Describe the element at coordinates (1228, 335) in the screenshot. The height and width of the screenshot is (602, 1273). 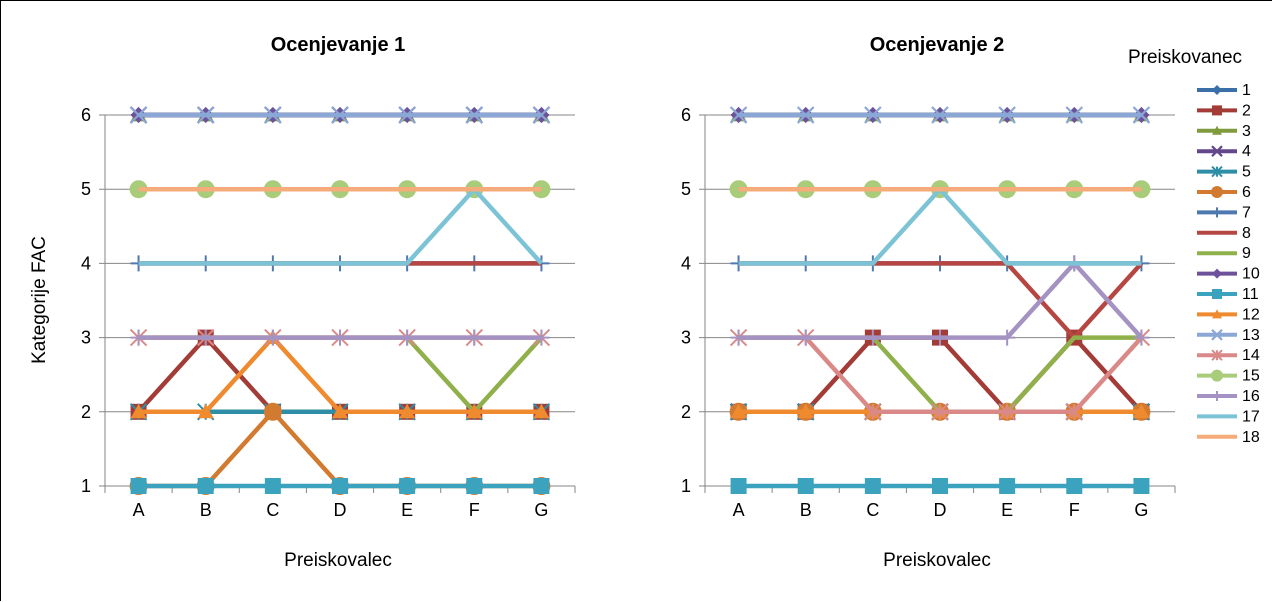
I see `legend-item-13: 13` at that location.